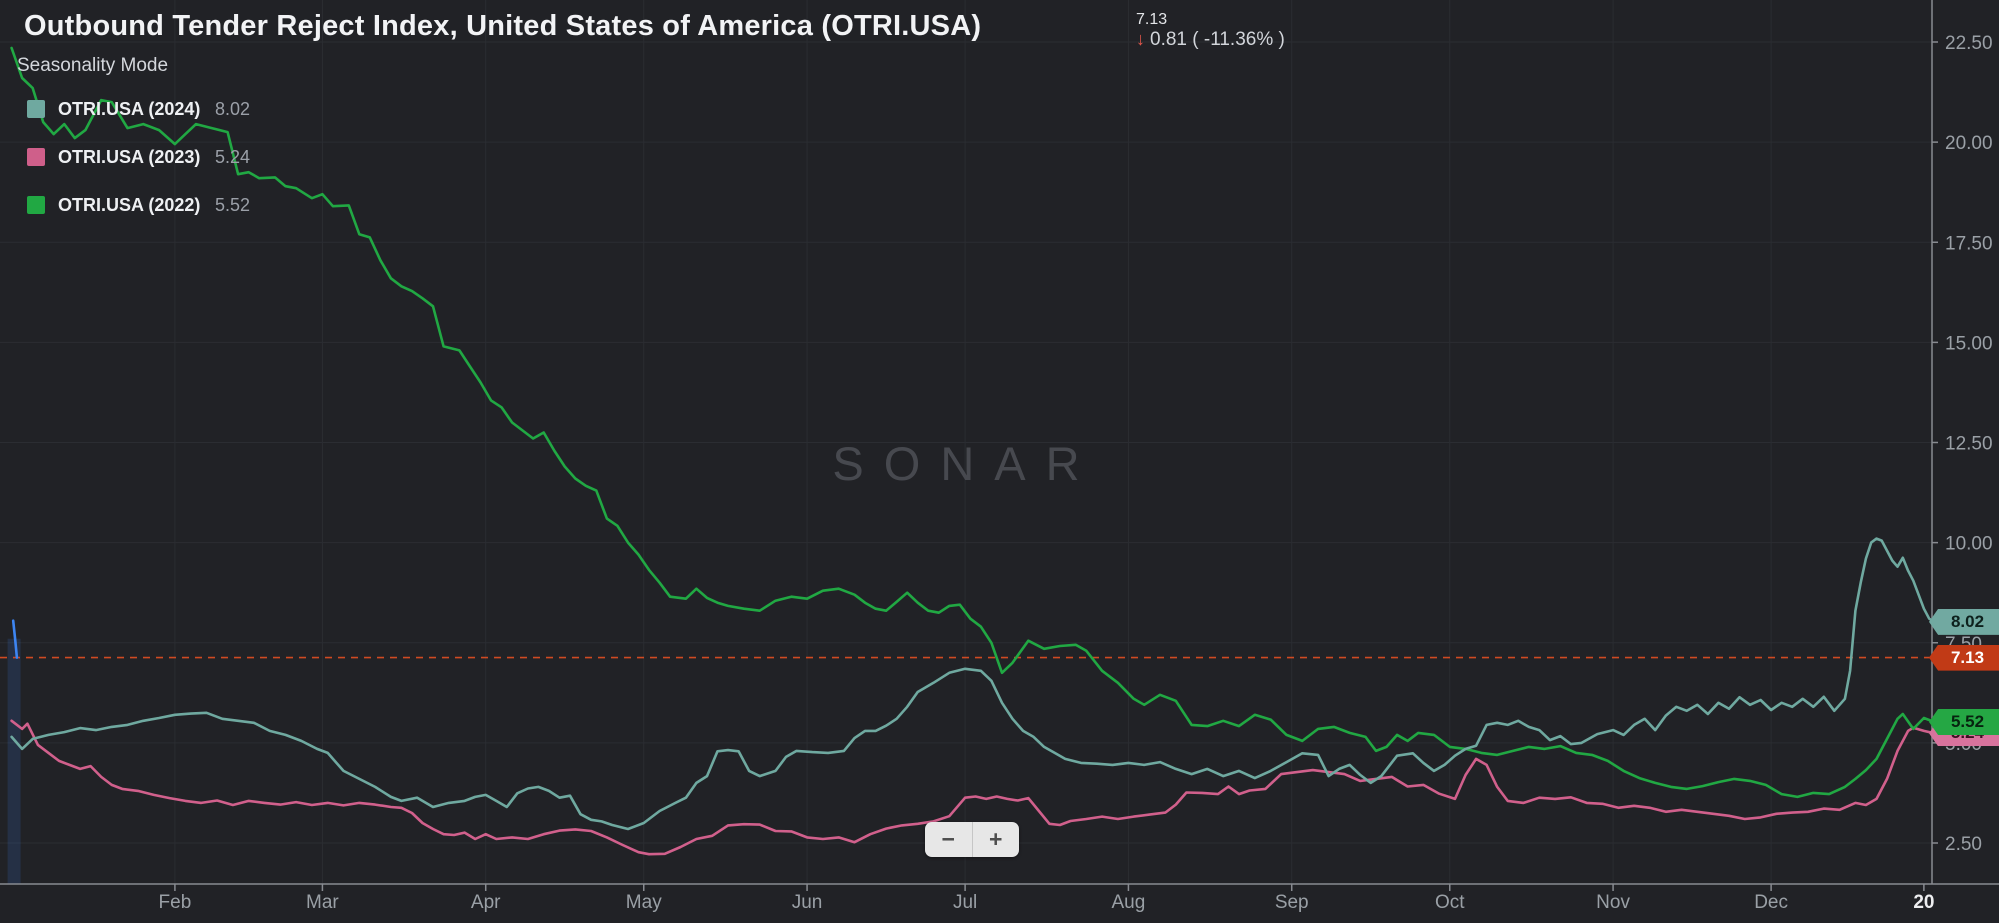  I want to click on x-axis-label: Feb, so click(175, 902).